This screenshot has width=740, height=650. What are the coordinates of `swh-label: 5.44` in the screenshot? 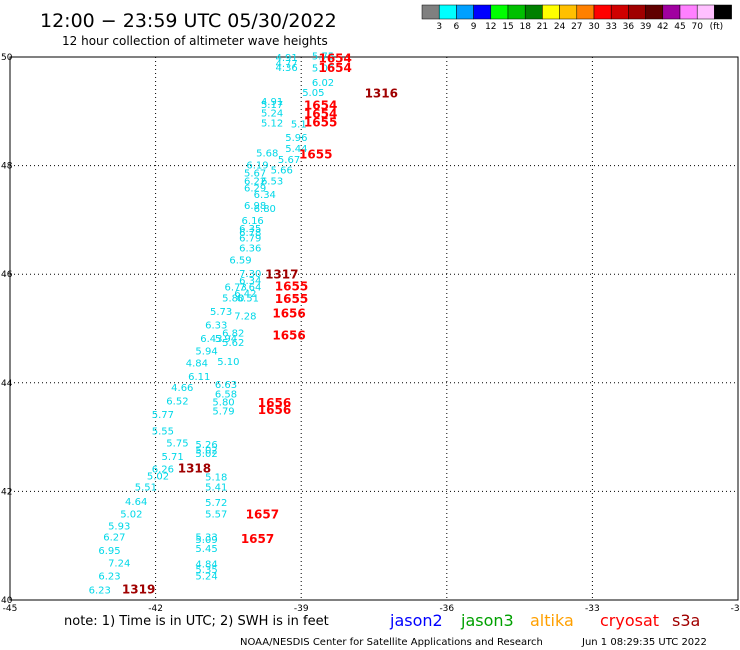 It's located at (296, 149).